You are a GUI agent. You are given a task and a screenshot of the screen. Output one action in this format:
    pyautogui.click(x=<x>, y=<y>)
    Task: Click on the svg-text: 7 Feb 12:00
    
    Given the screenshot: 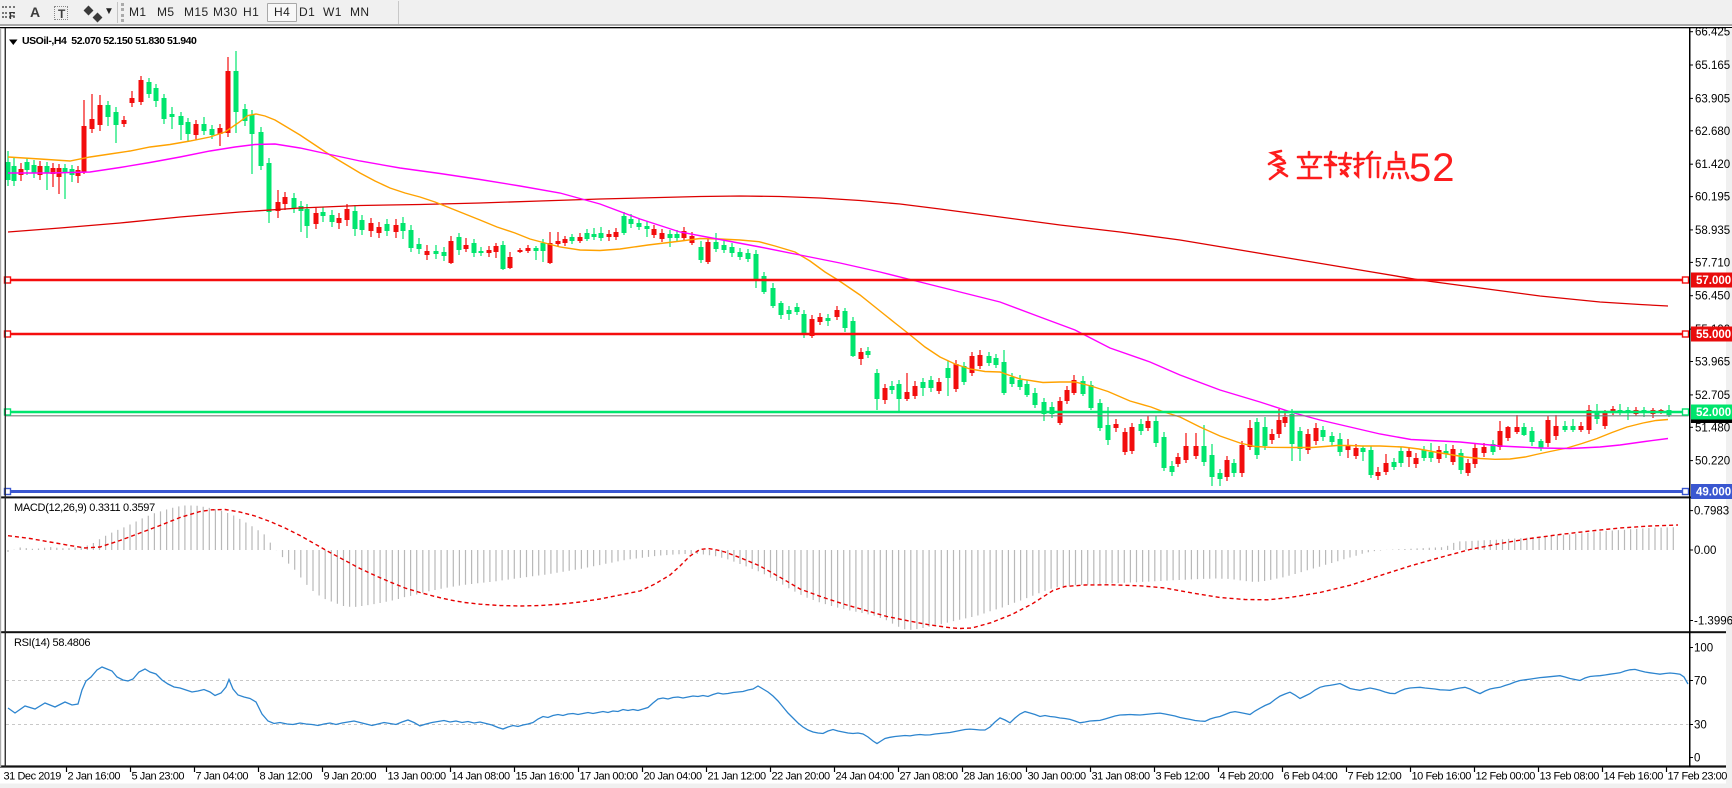 What is the action you would take?
    pyautogui.click(x=1375, y=777)
    